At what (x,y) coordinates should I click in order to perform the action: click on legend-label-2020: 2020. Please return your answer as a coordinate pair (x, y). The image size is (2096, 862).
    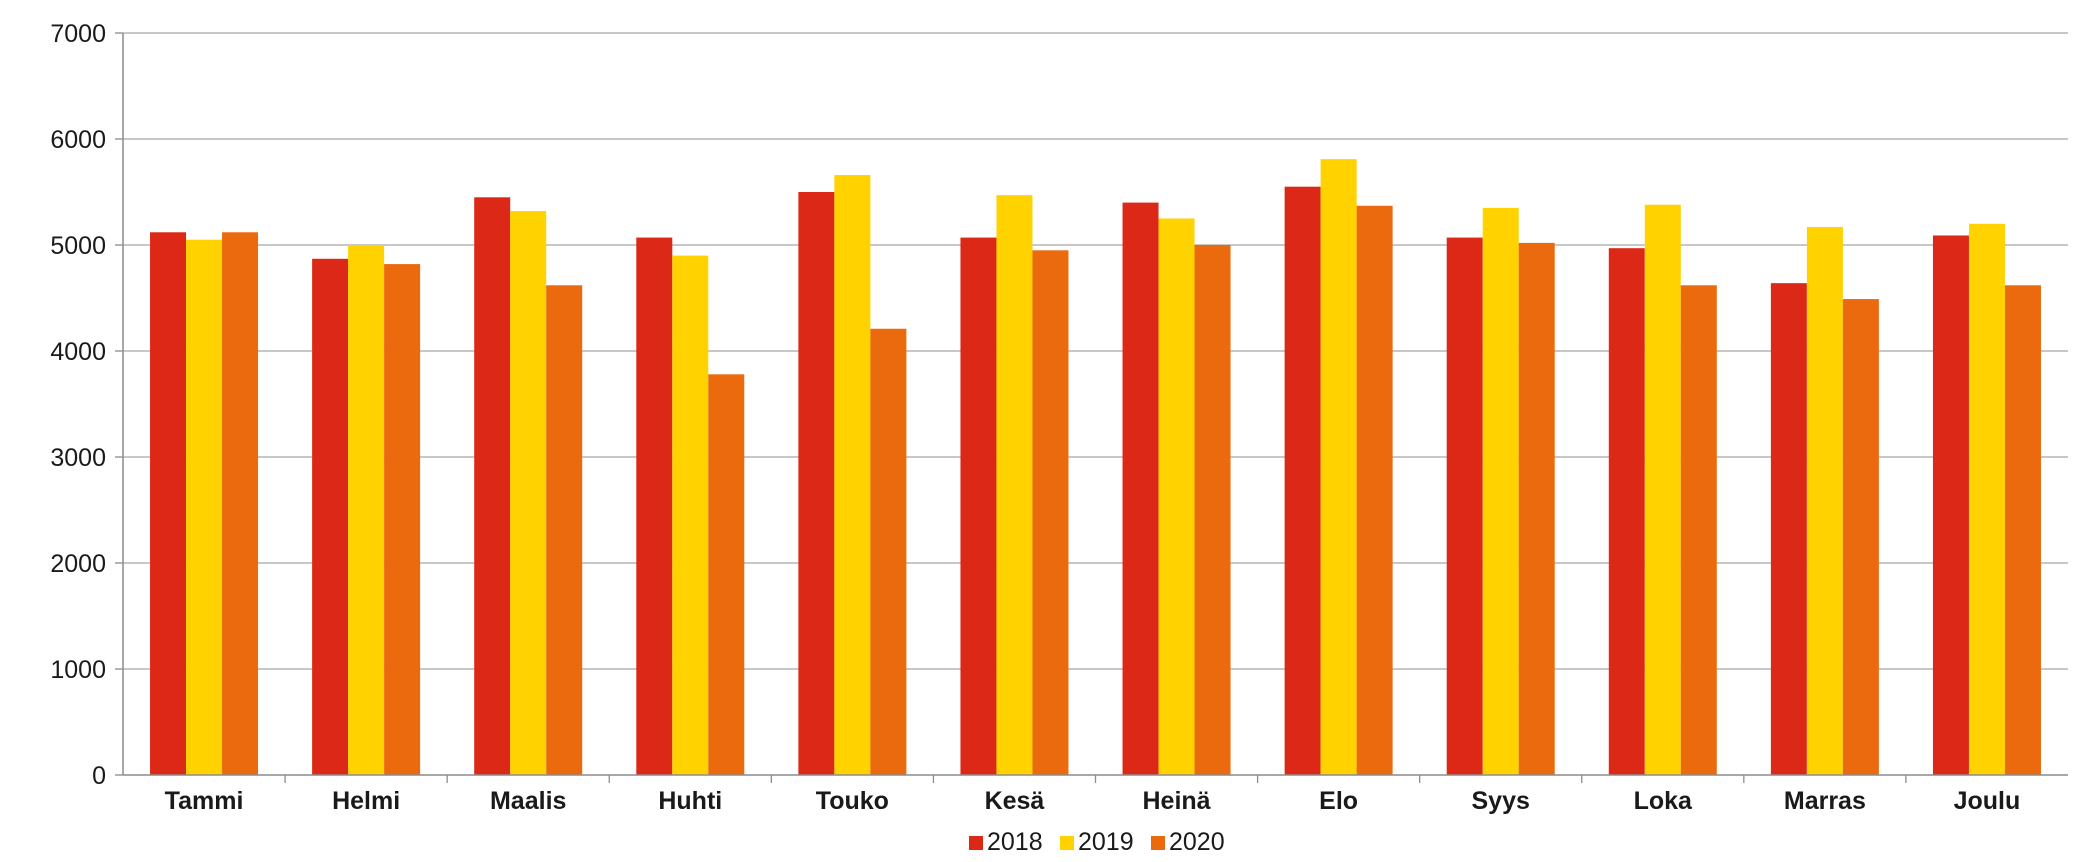
    Looking at the image, I should click on (1197, 842).